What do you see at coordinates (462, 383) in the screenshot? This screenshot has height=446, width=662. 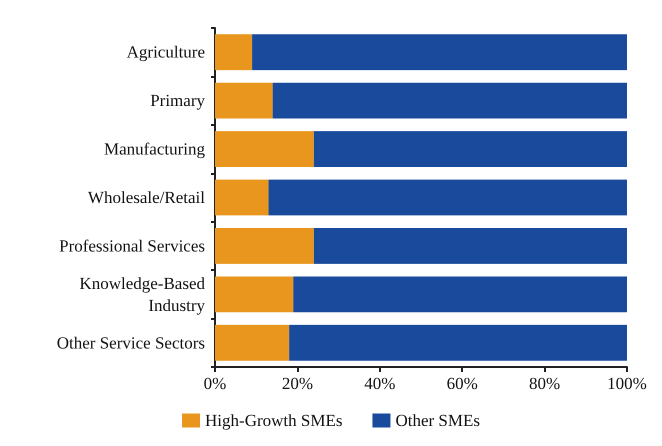 I see `x-tick-label: 60%` at bounding box center [462, 383].